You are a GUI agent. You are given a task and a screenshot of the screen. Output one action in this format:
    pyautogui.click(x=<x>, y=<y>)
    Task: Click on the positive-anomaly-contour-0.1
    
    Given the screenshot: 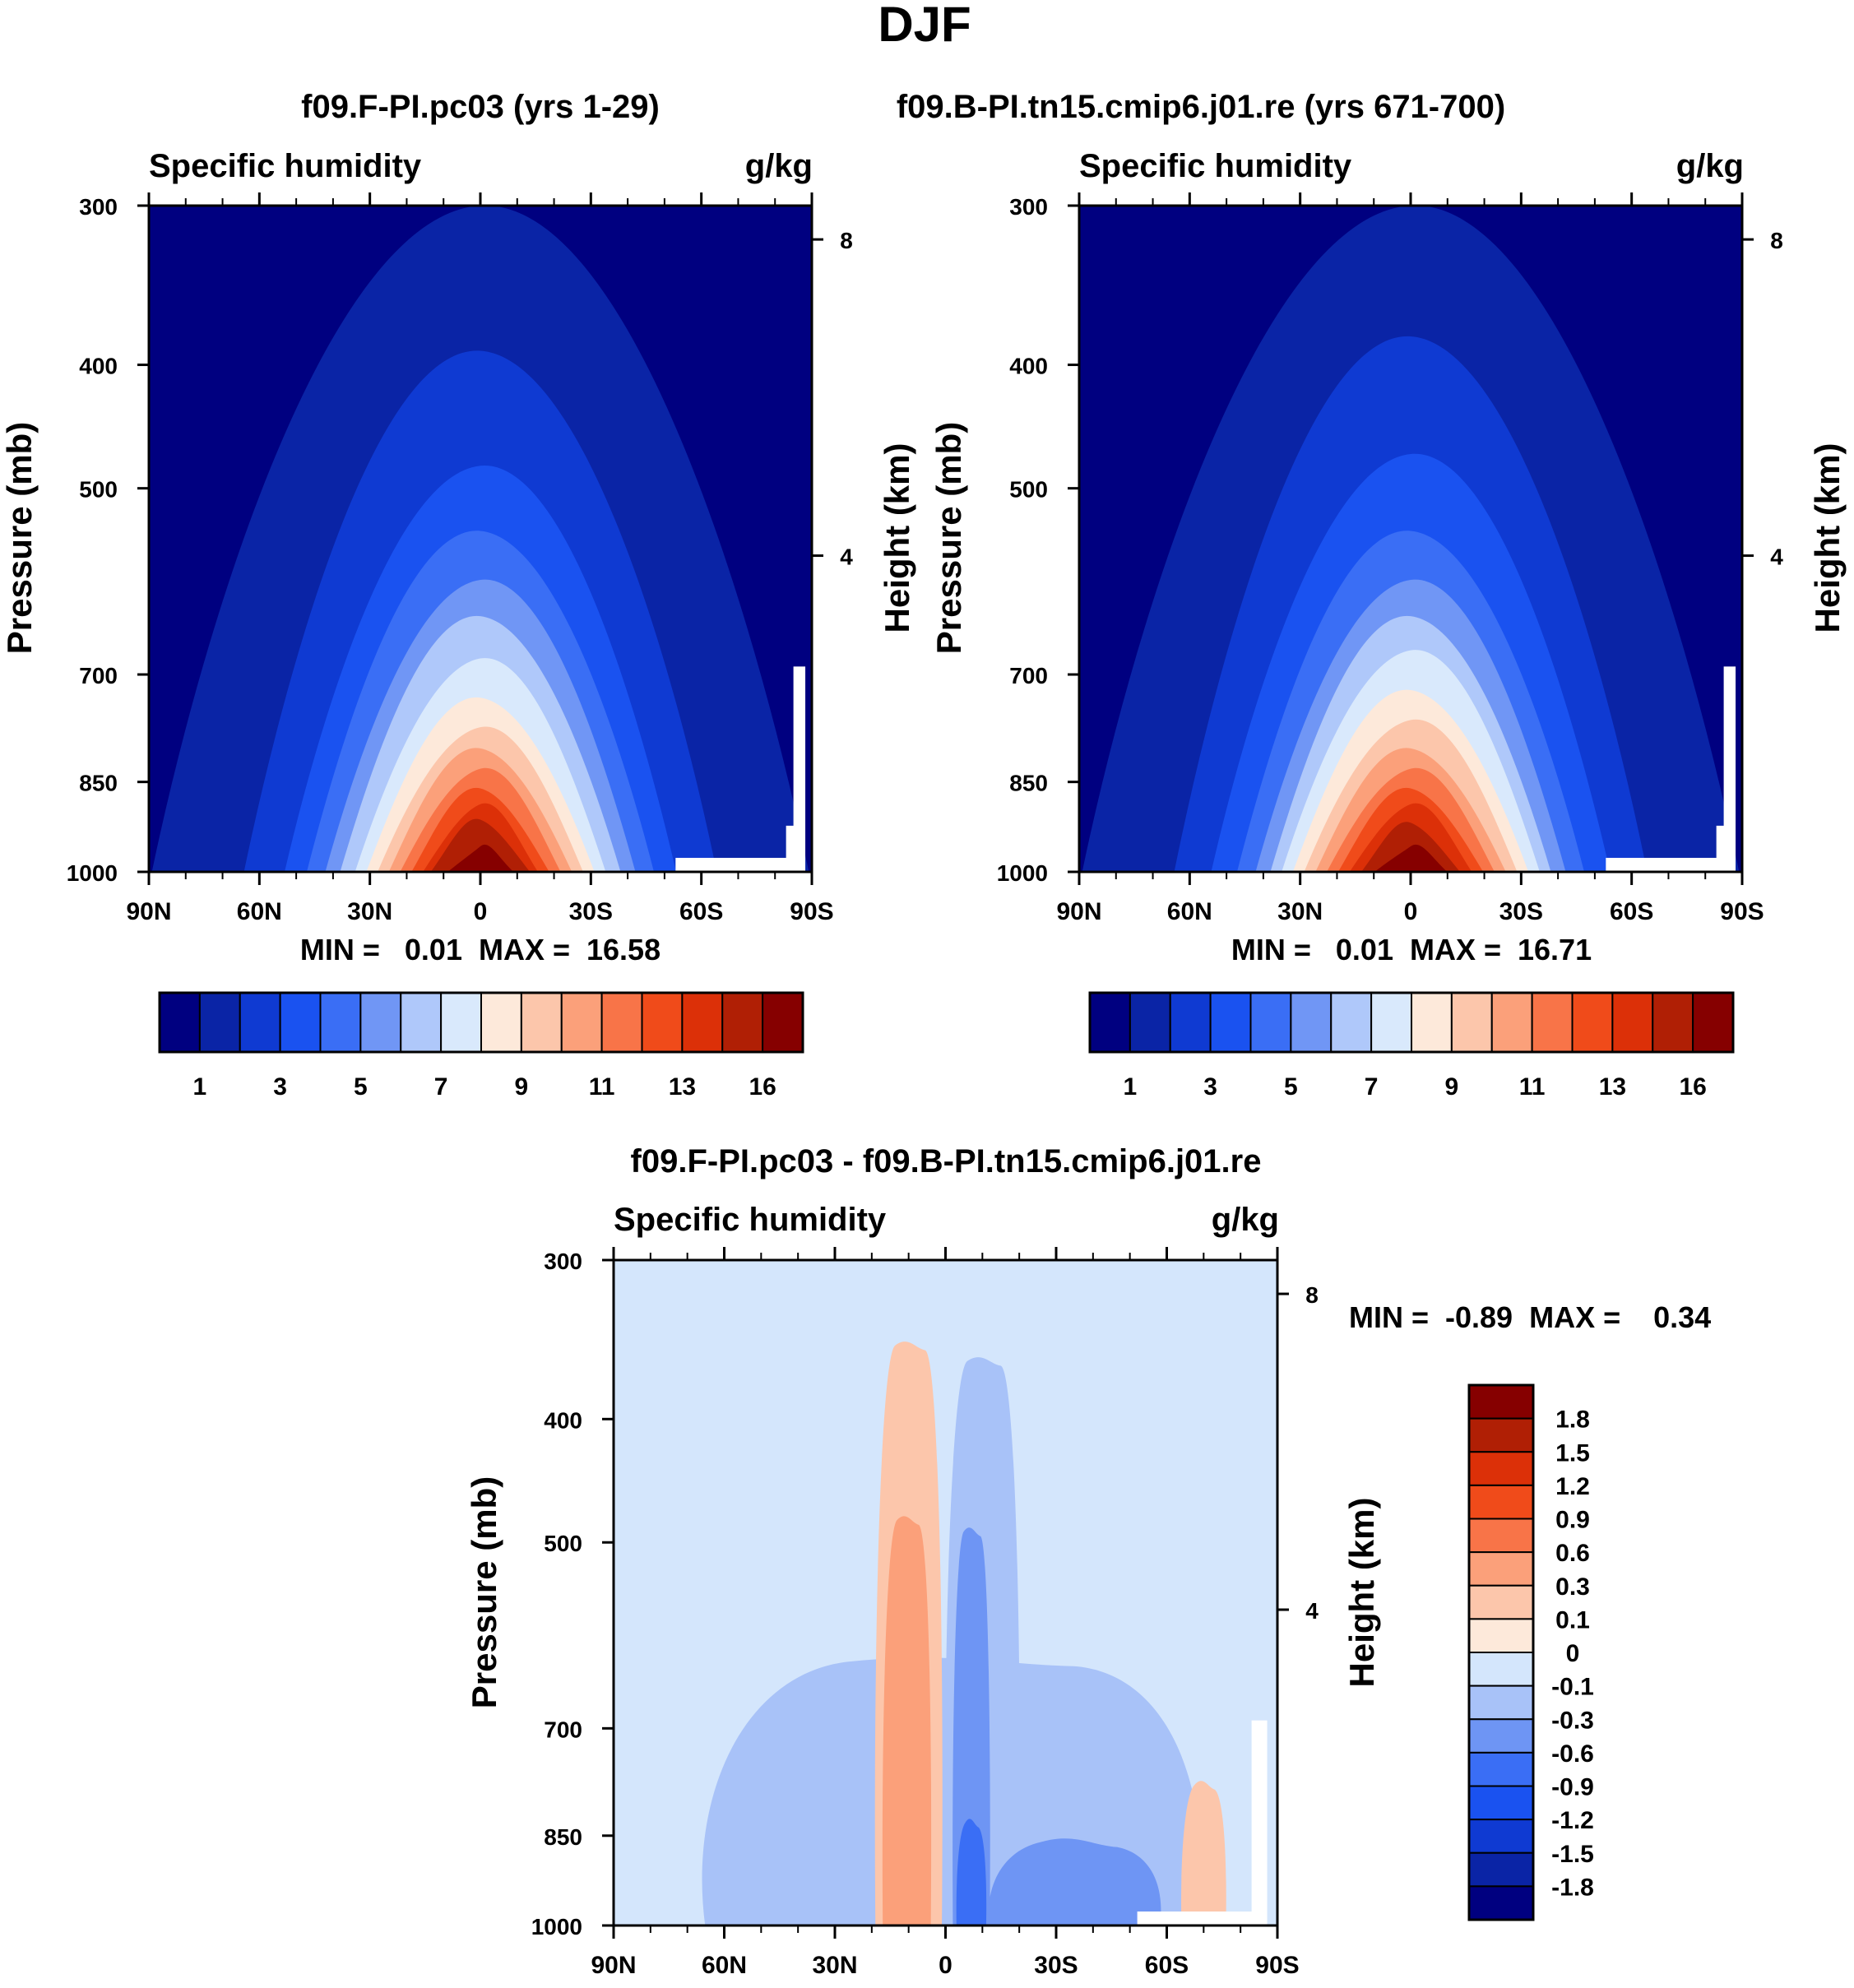 What is the action you would take?
    pyautogui.click(x=1203, y=1853)
    